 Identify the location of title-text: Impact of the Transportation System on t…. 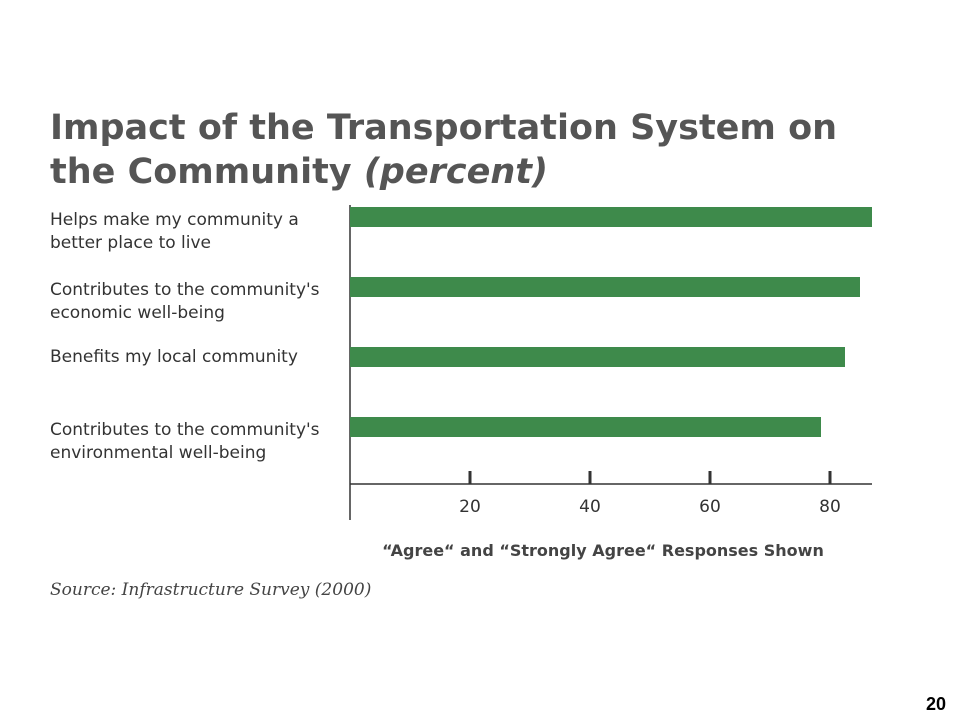
(444, 150).